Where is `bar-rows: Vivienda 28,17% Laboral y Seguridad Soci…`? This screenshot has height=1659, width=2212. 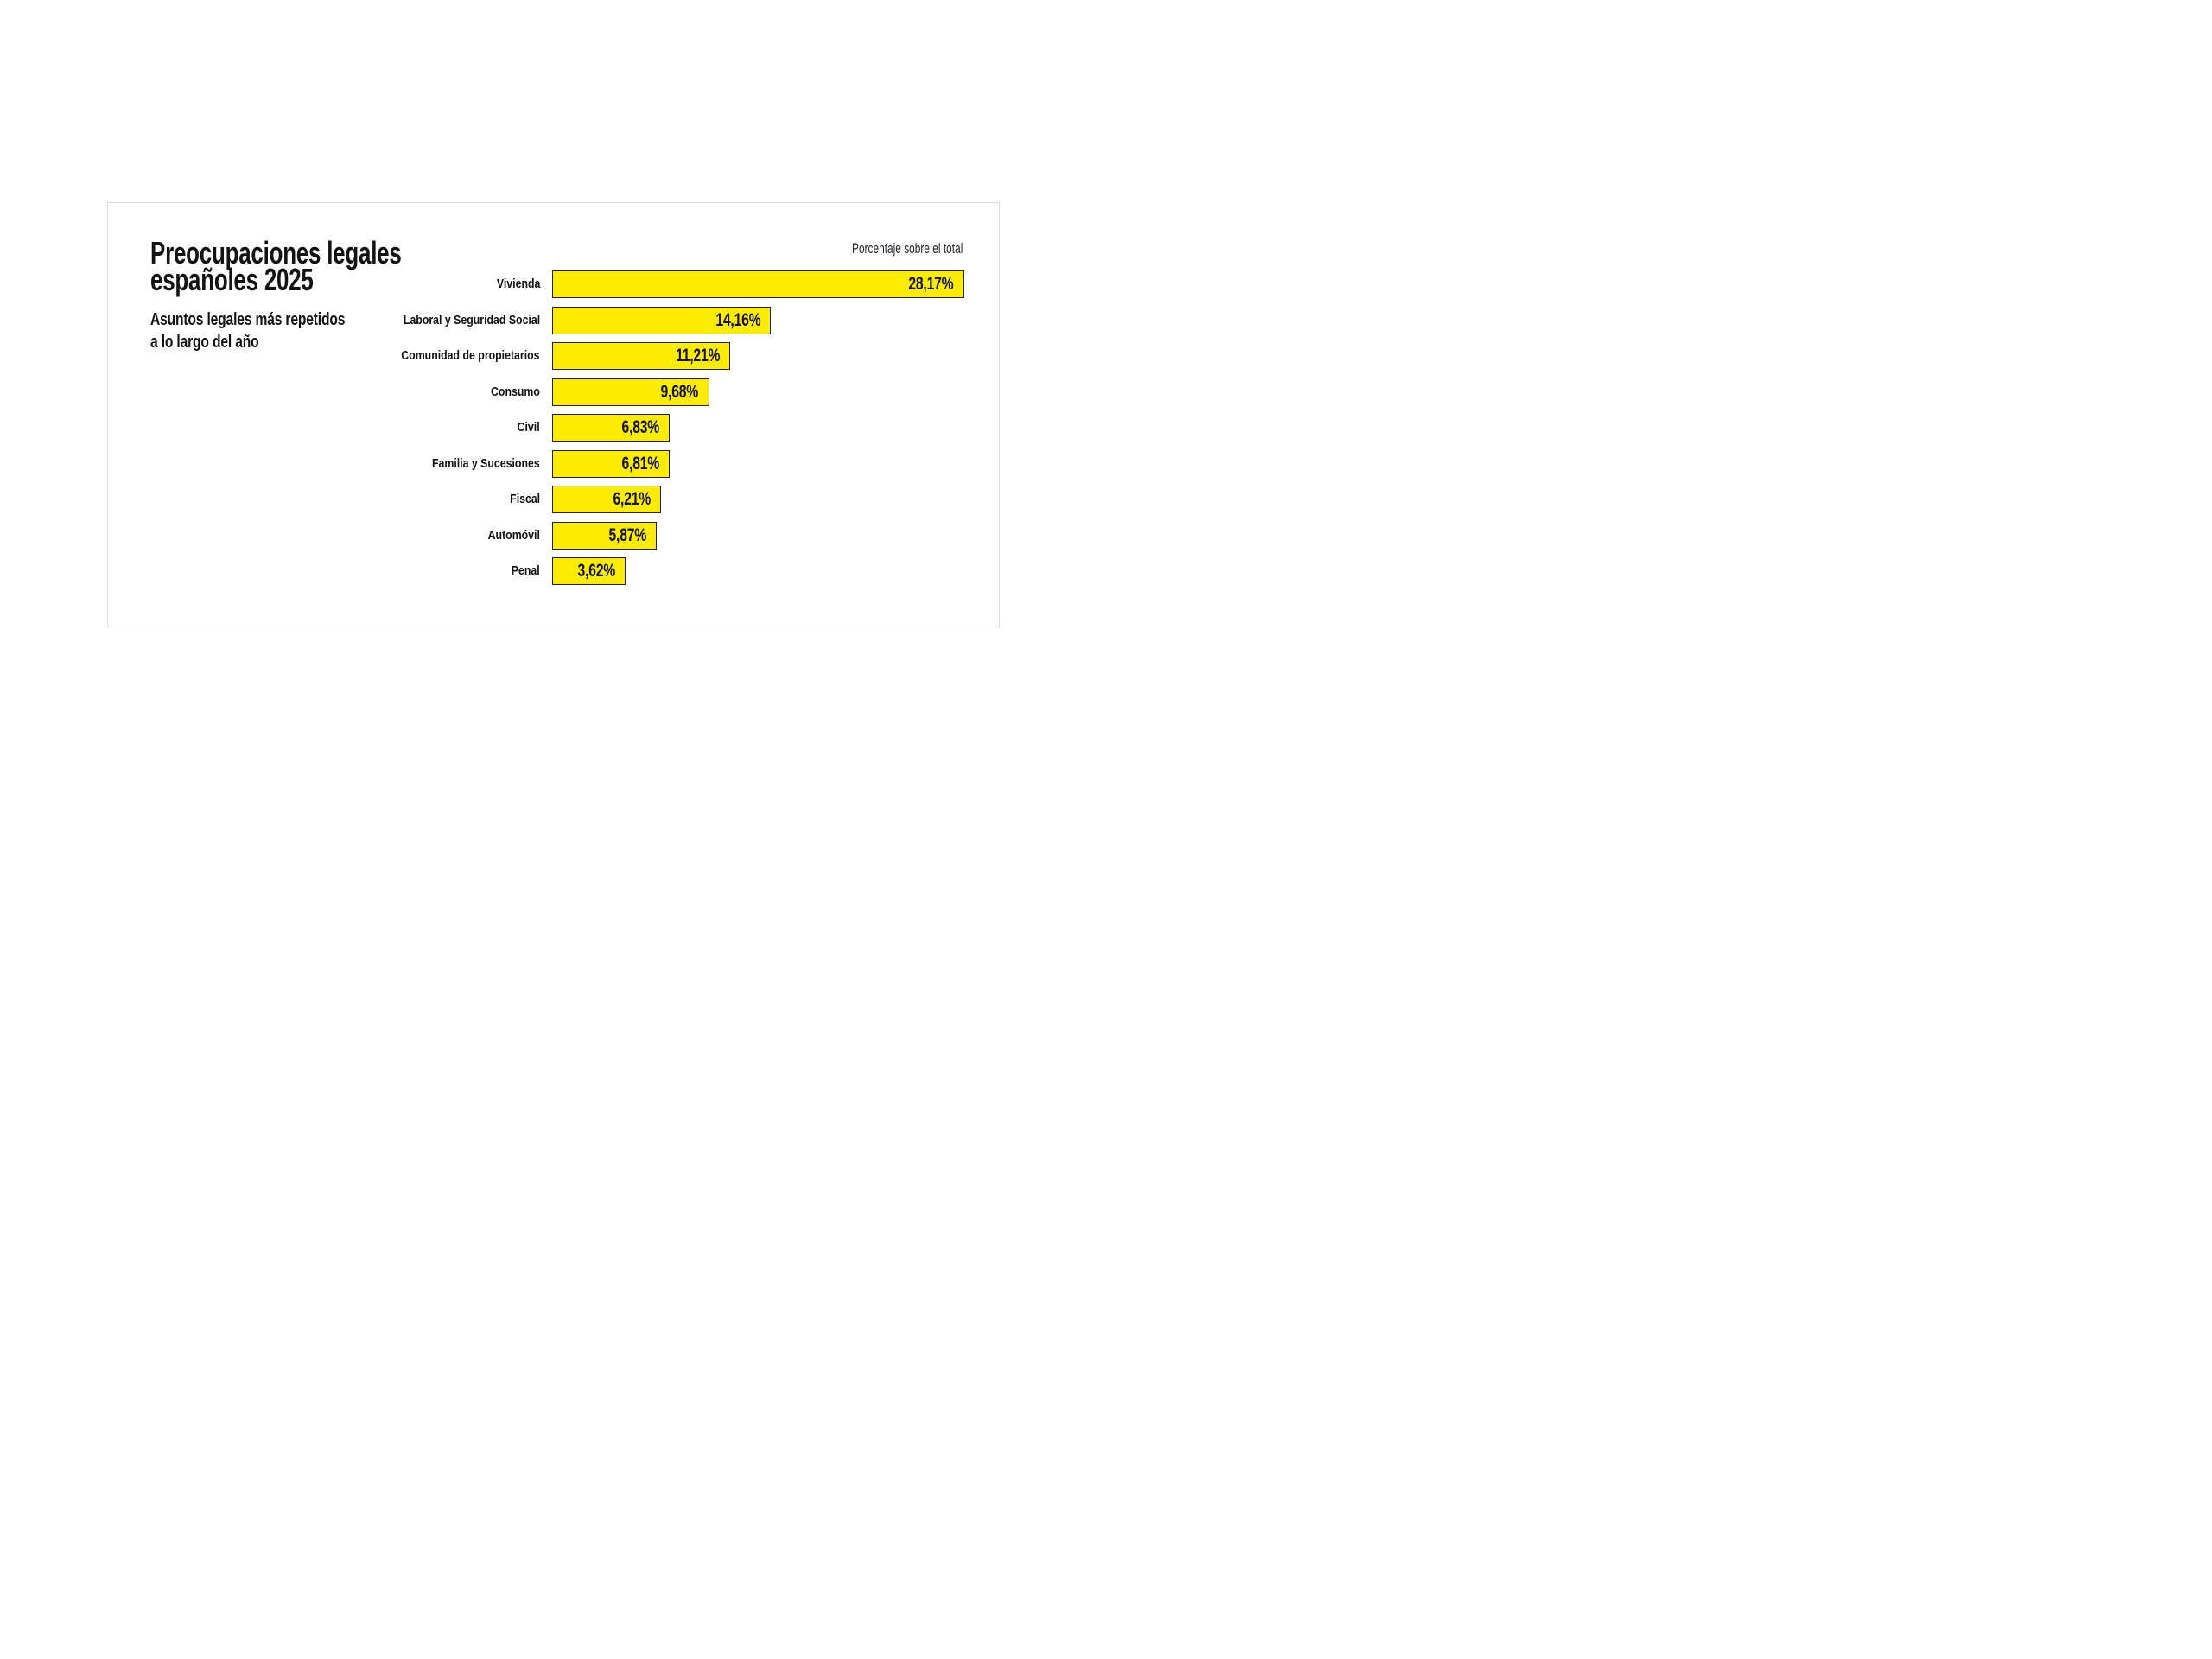
bar-rows: Vivienda 28,17% Laboral y Seguridad Soci… is located at coordinates (553, 414).